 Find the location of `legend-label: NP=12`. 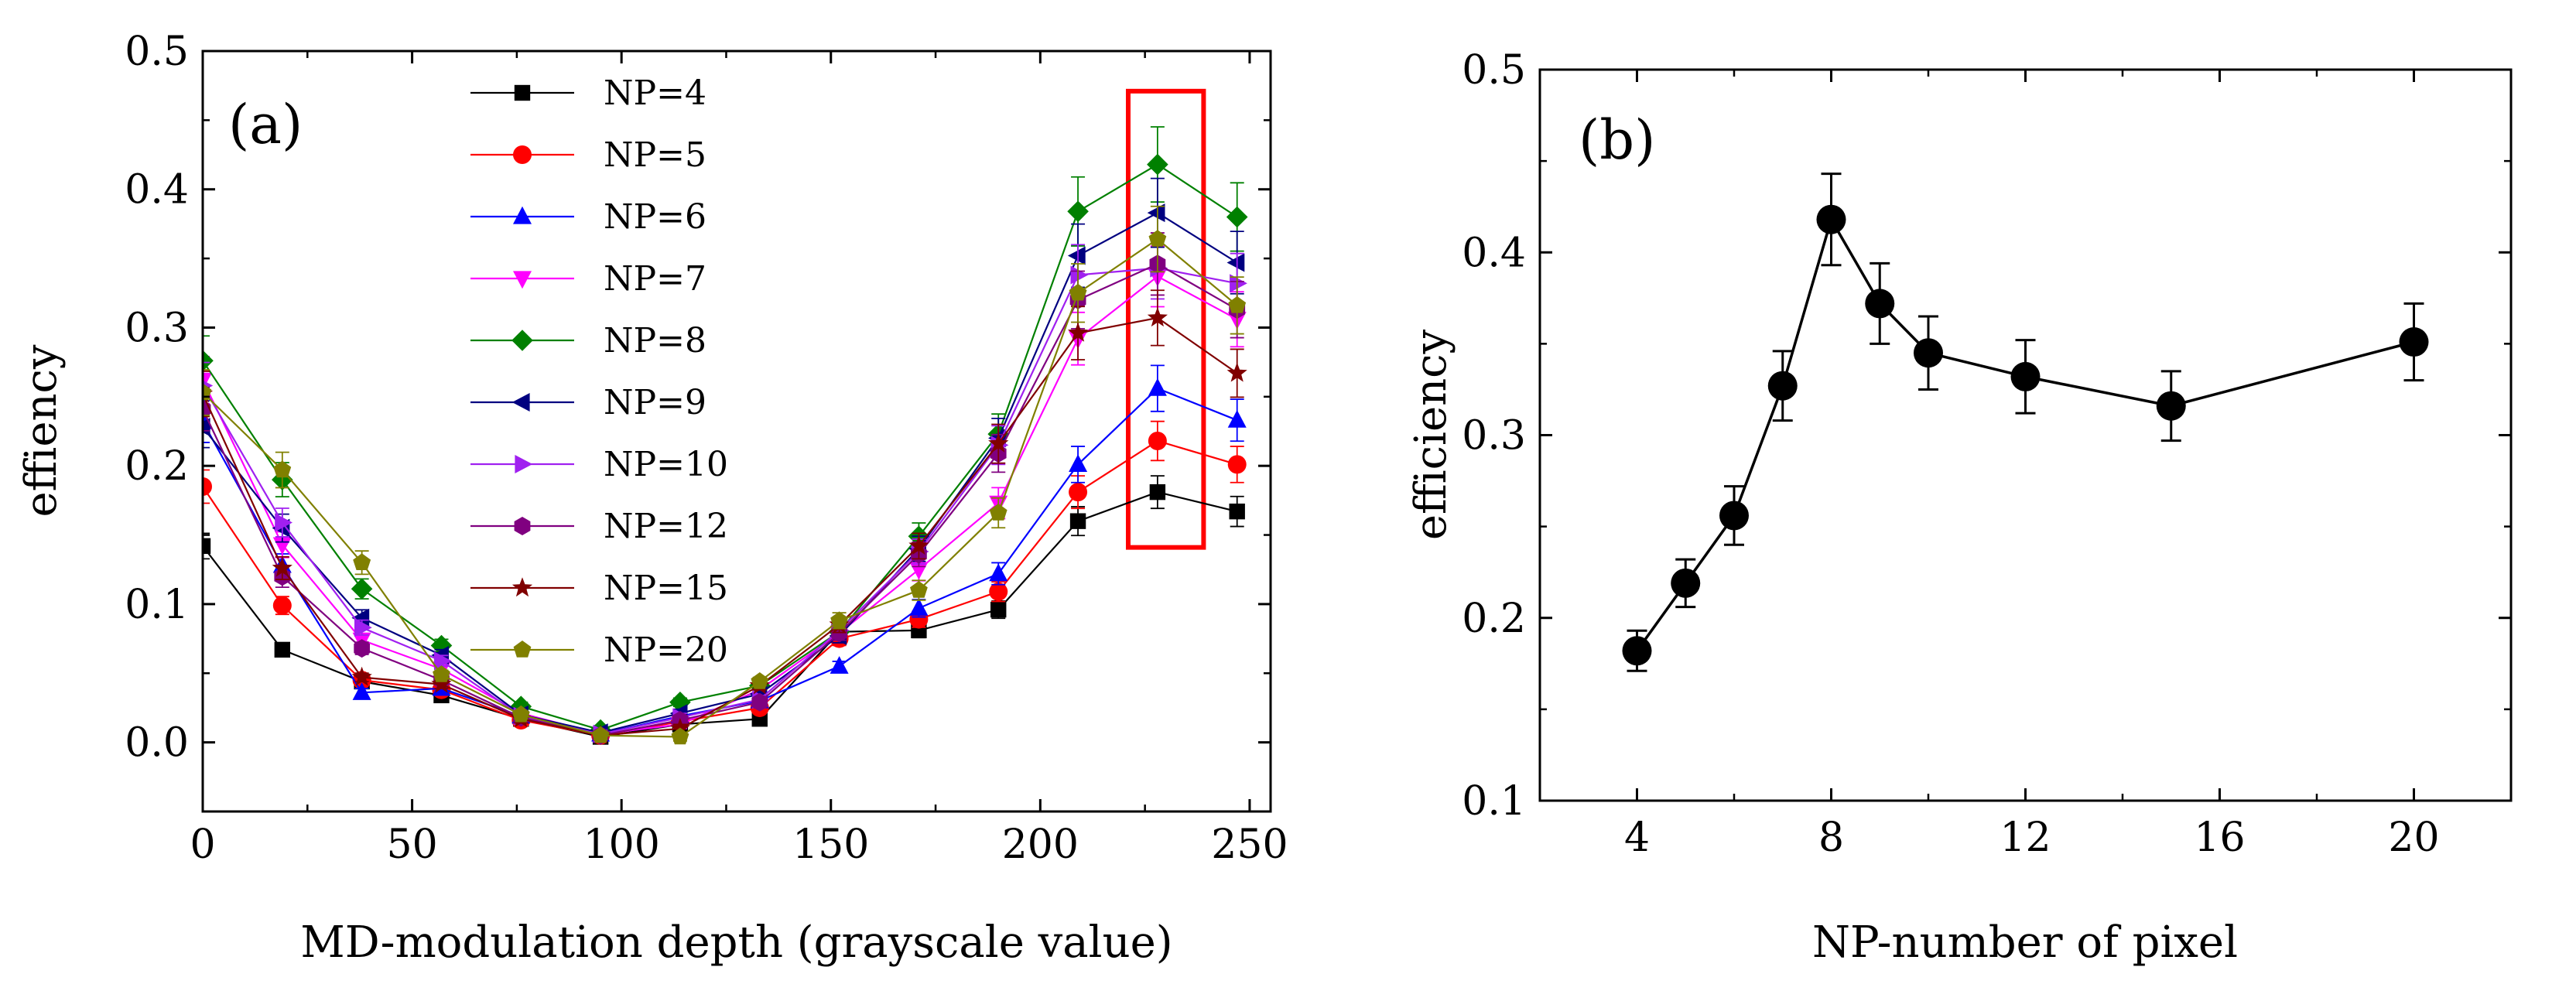

legend-label: NP=12 is located at coordinates (666, 526).